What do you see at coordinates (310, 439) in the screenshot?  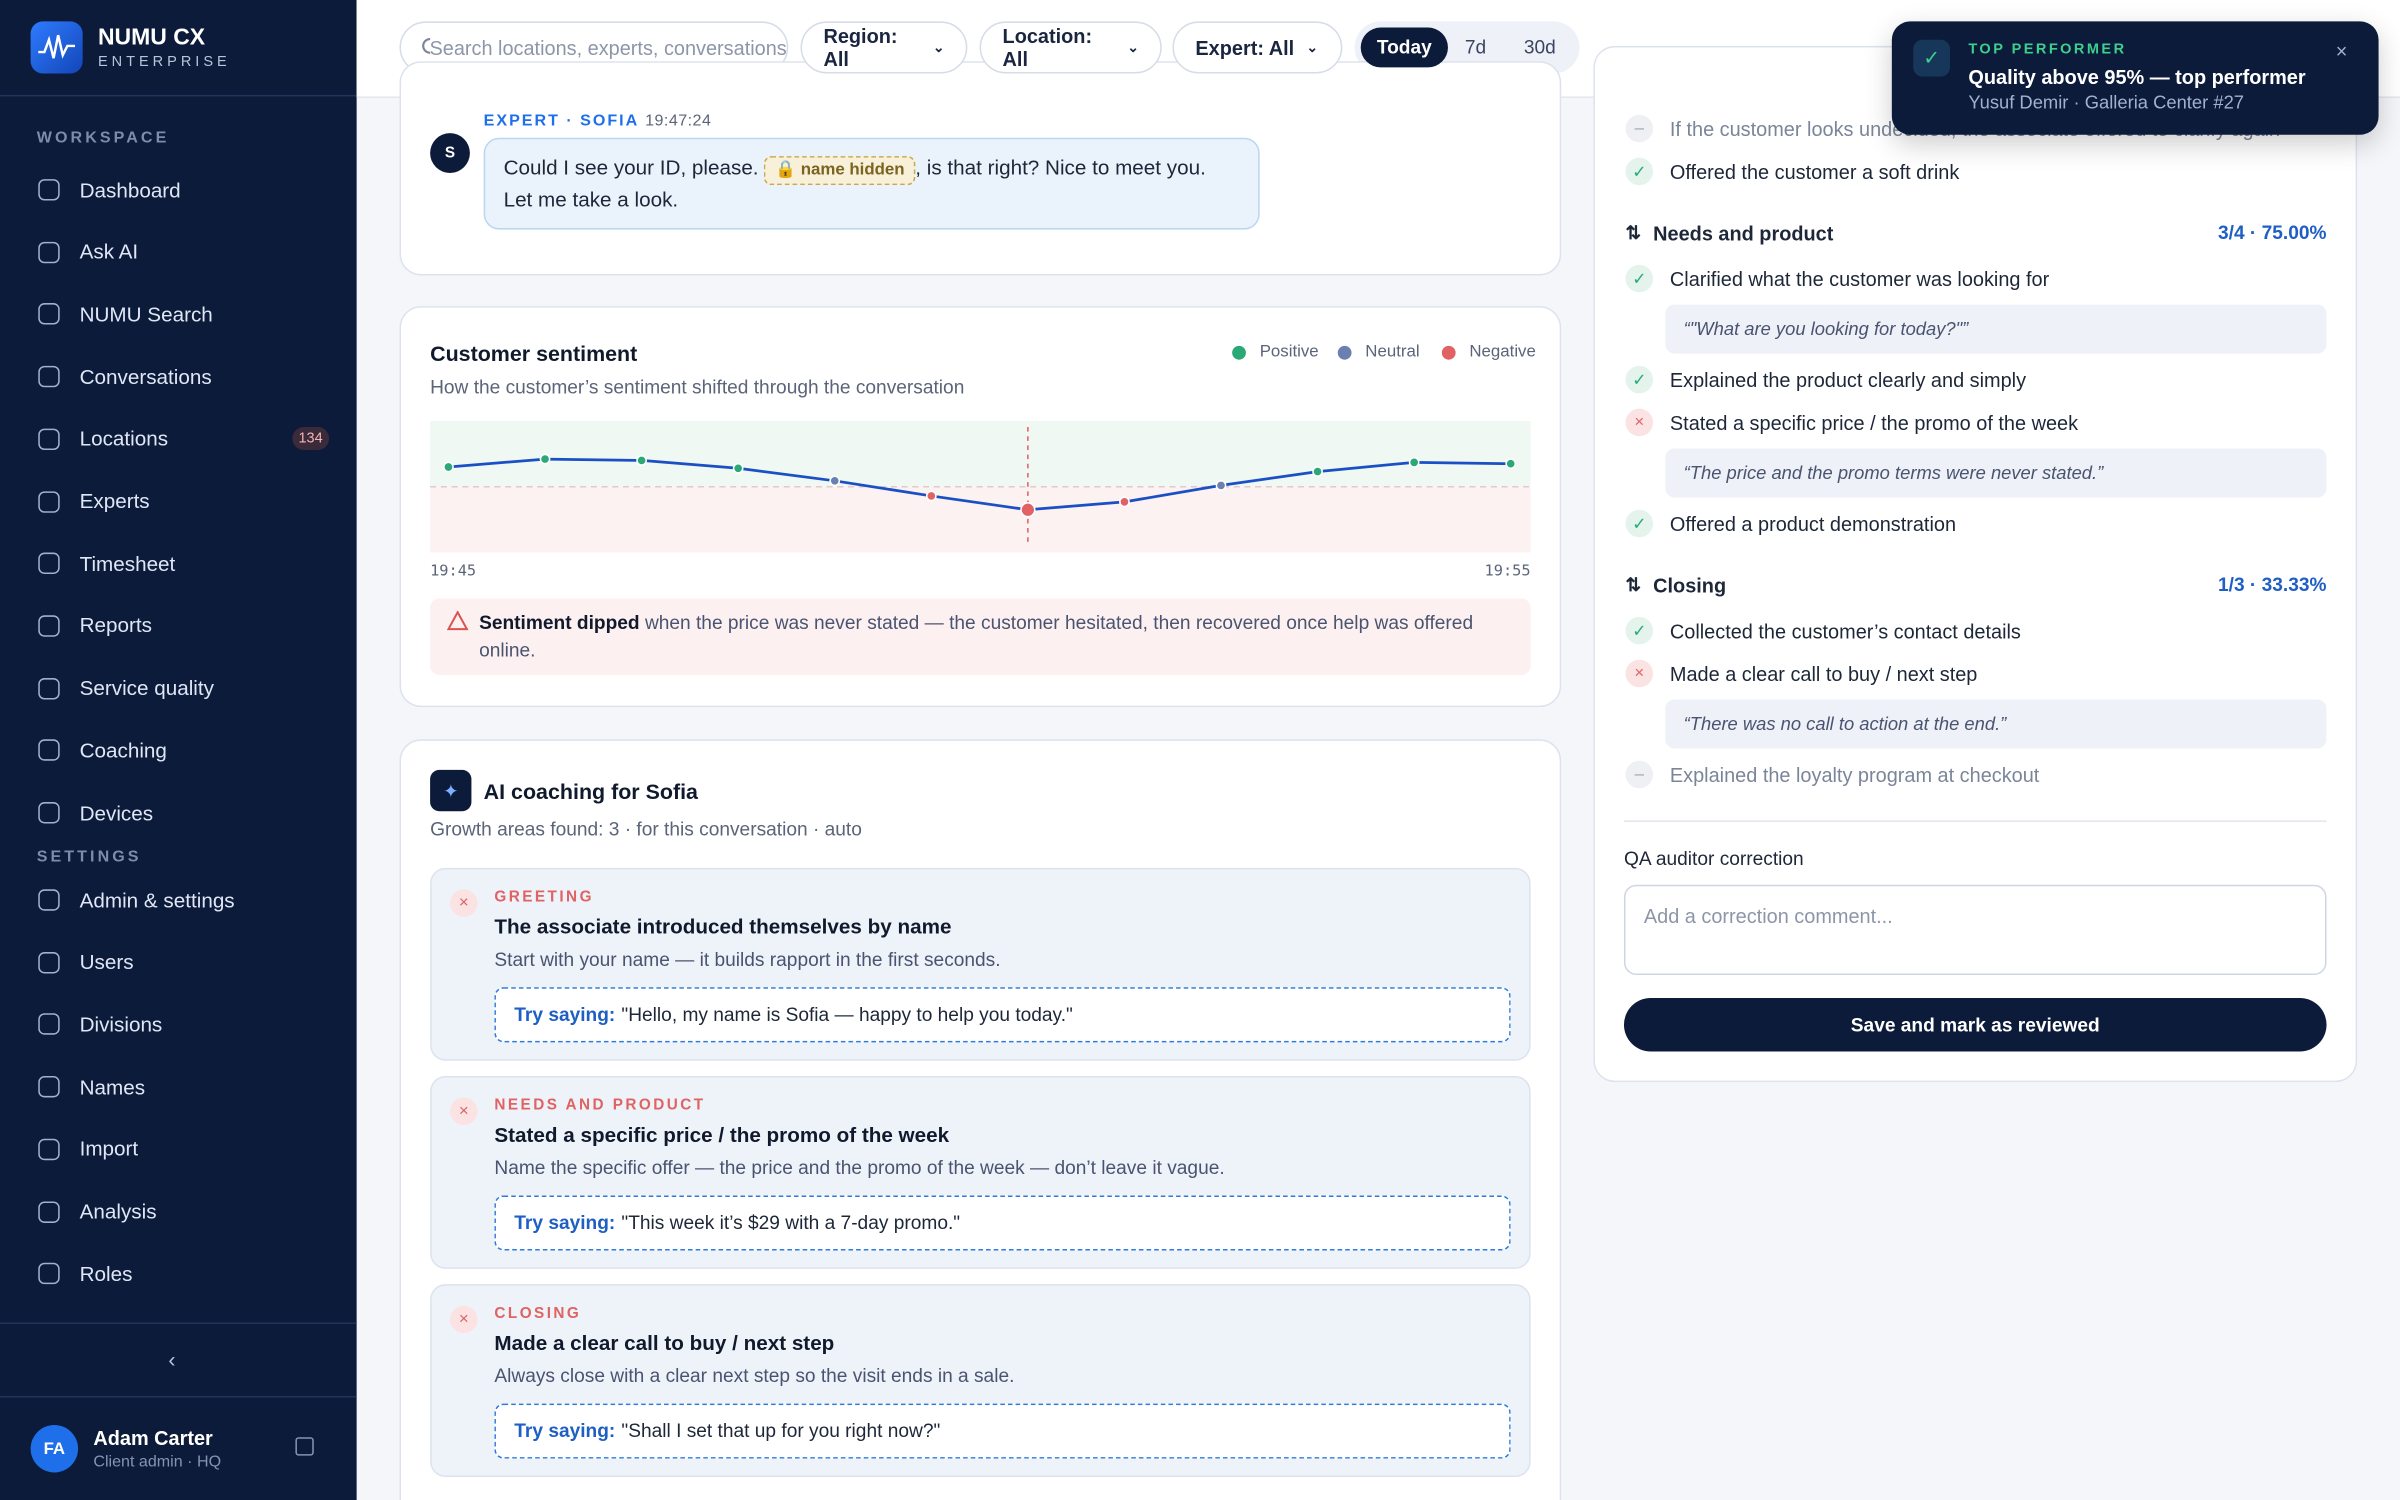 I see `nav-badge: 134` at bounding box center [310, 439].